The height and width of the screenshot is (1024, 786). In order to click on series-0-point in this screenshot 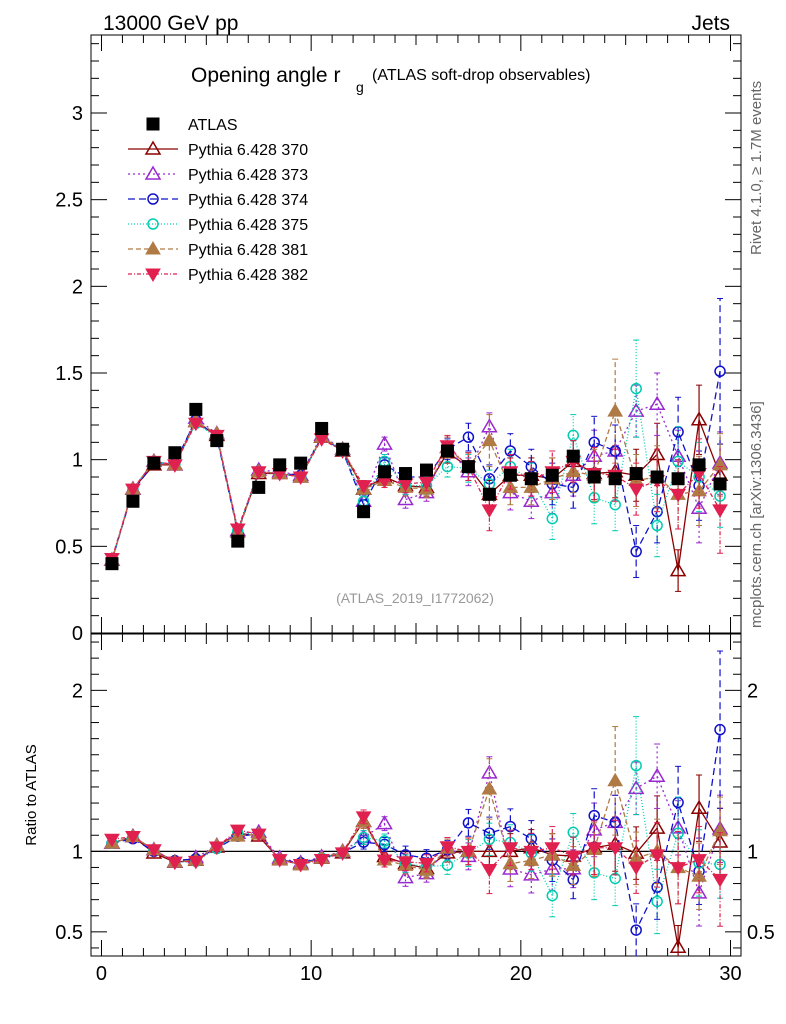, I will do `click(678, 569)`.